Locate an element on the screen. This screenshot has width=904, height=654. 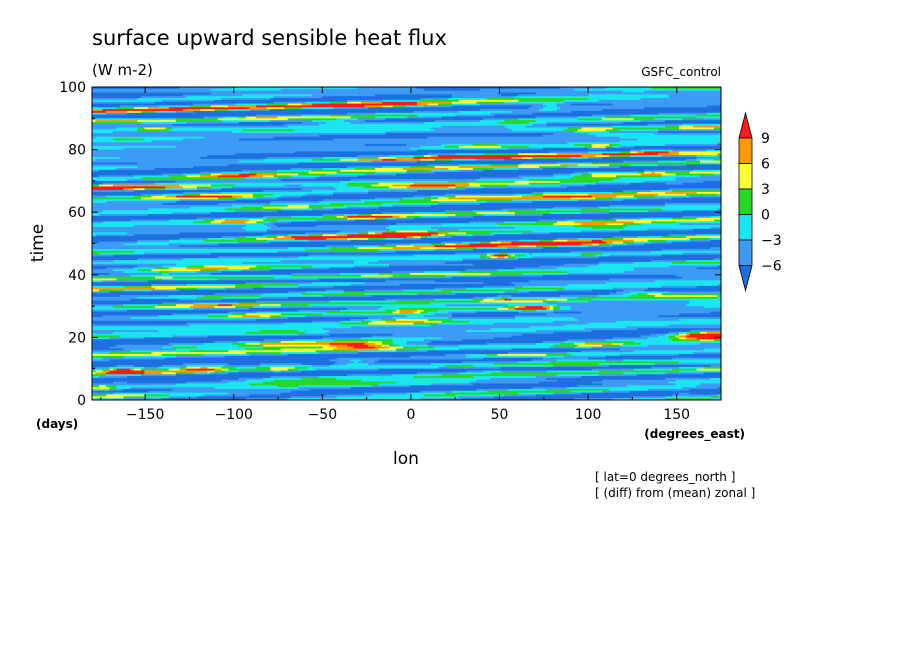
chart-units: (W m-2) is located at coordinates (122, 70).